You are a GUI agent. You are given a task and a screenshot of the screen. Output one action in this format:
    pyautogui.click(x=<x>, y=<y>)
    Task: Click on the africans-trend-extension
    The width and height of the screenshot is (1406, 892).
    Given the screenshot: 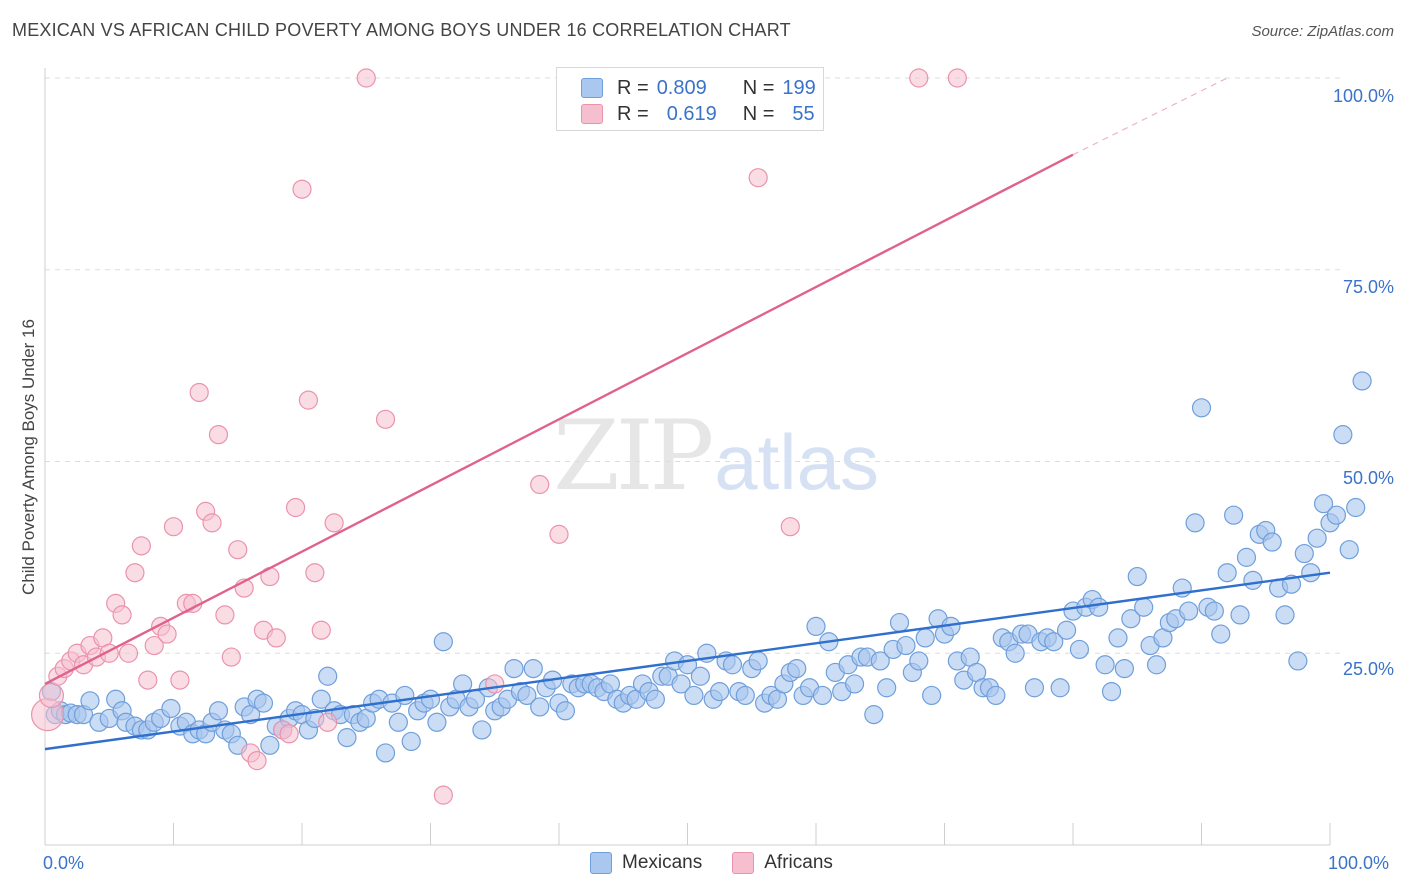 What is the action you would take?
    pyautogui.click(x=1150, y=116)
    